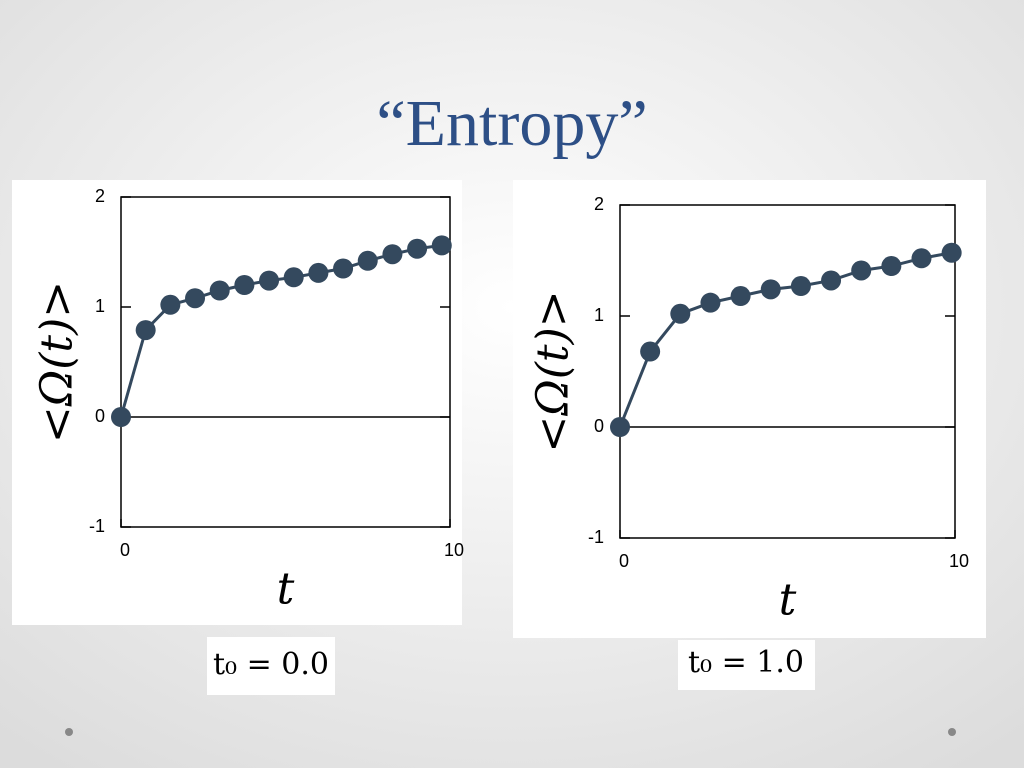 The width and height of the screenshot is (1024, 768). What do you see at coordinates (511, 123) in the screenshot?
I see `slide-title: “Entropy”` at bounding box center [511, 123].